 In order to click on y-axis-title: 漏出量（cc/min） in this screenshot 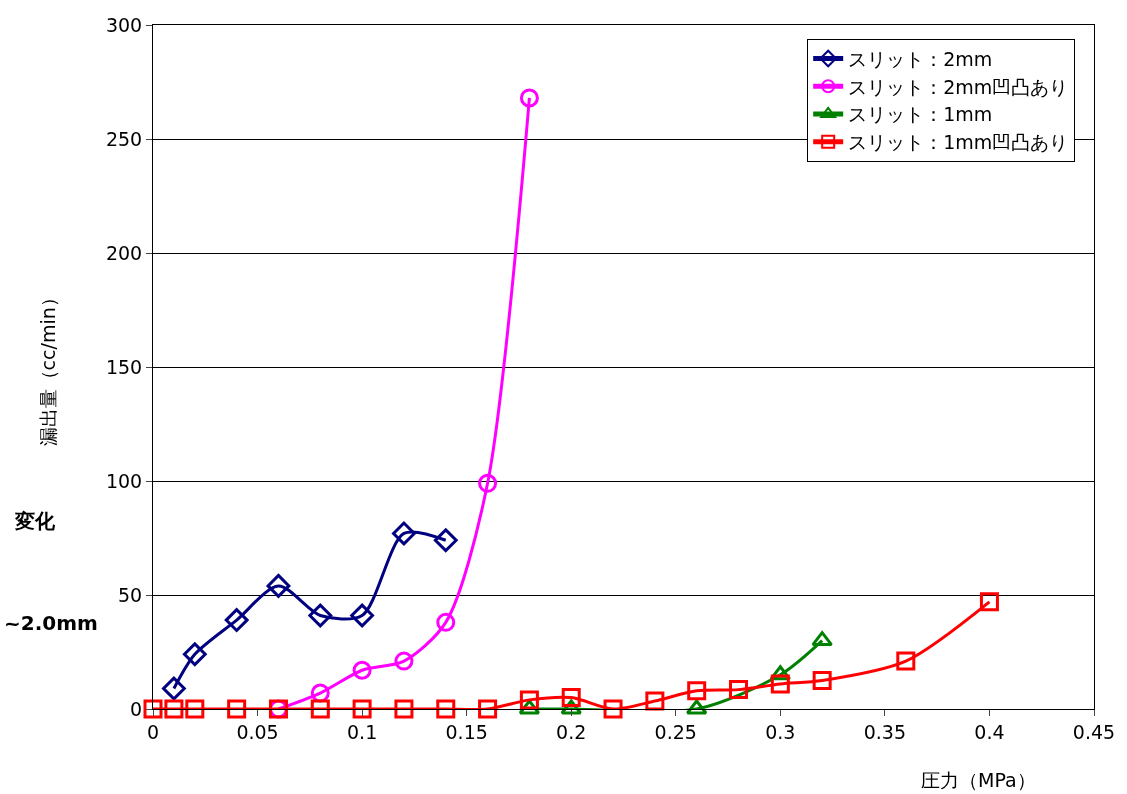, I will do `click(48, 367)`.